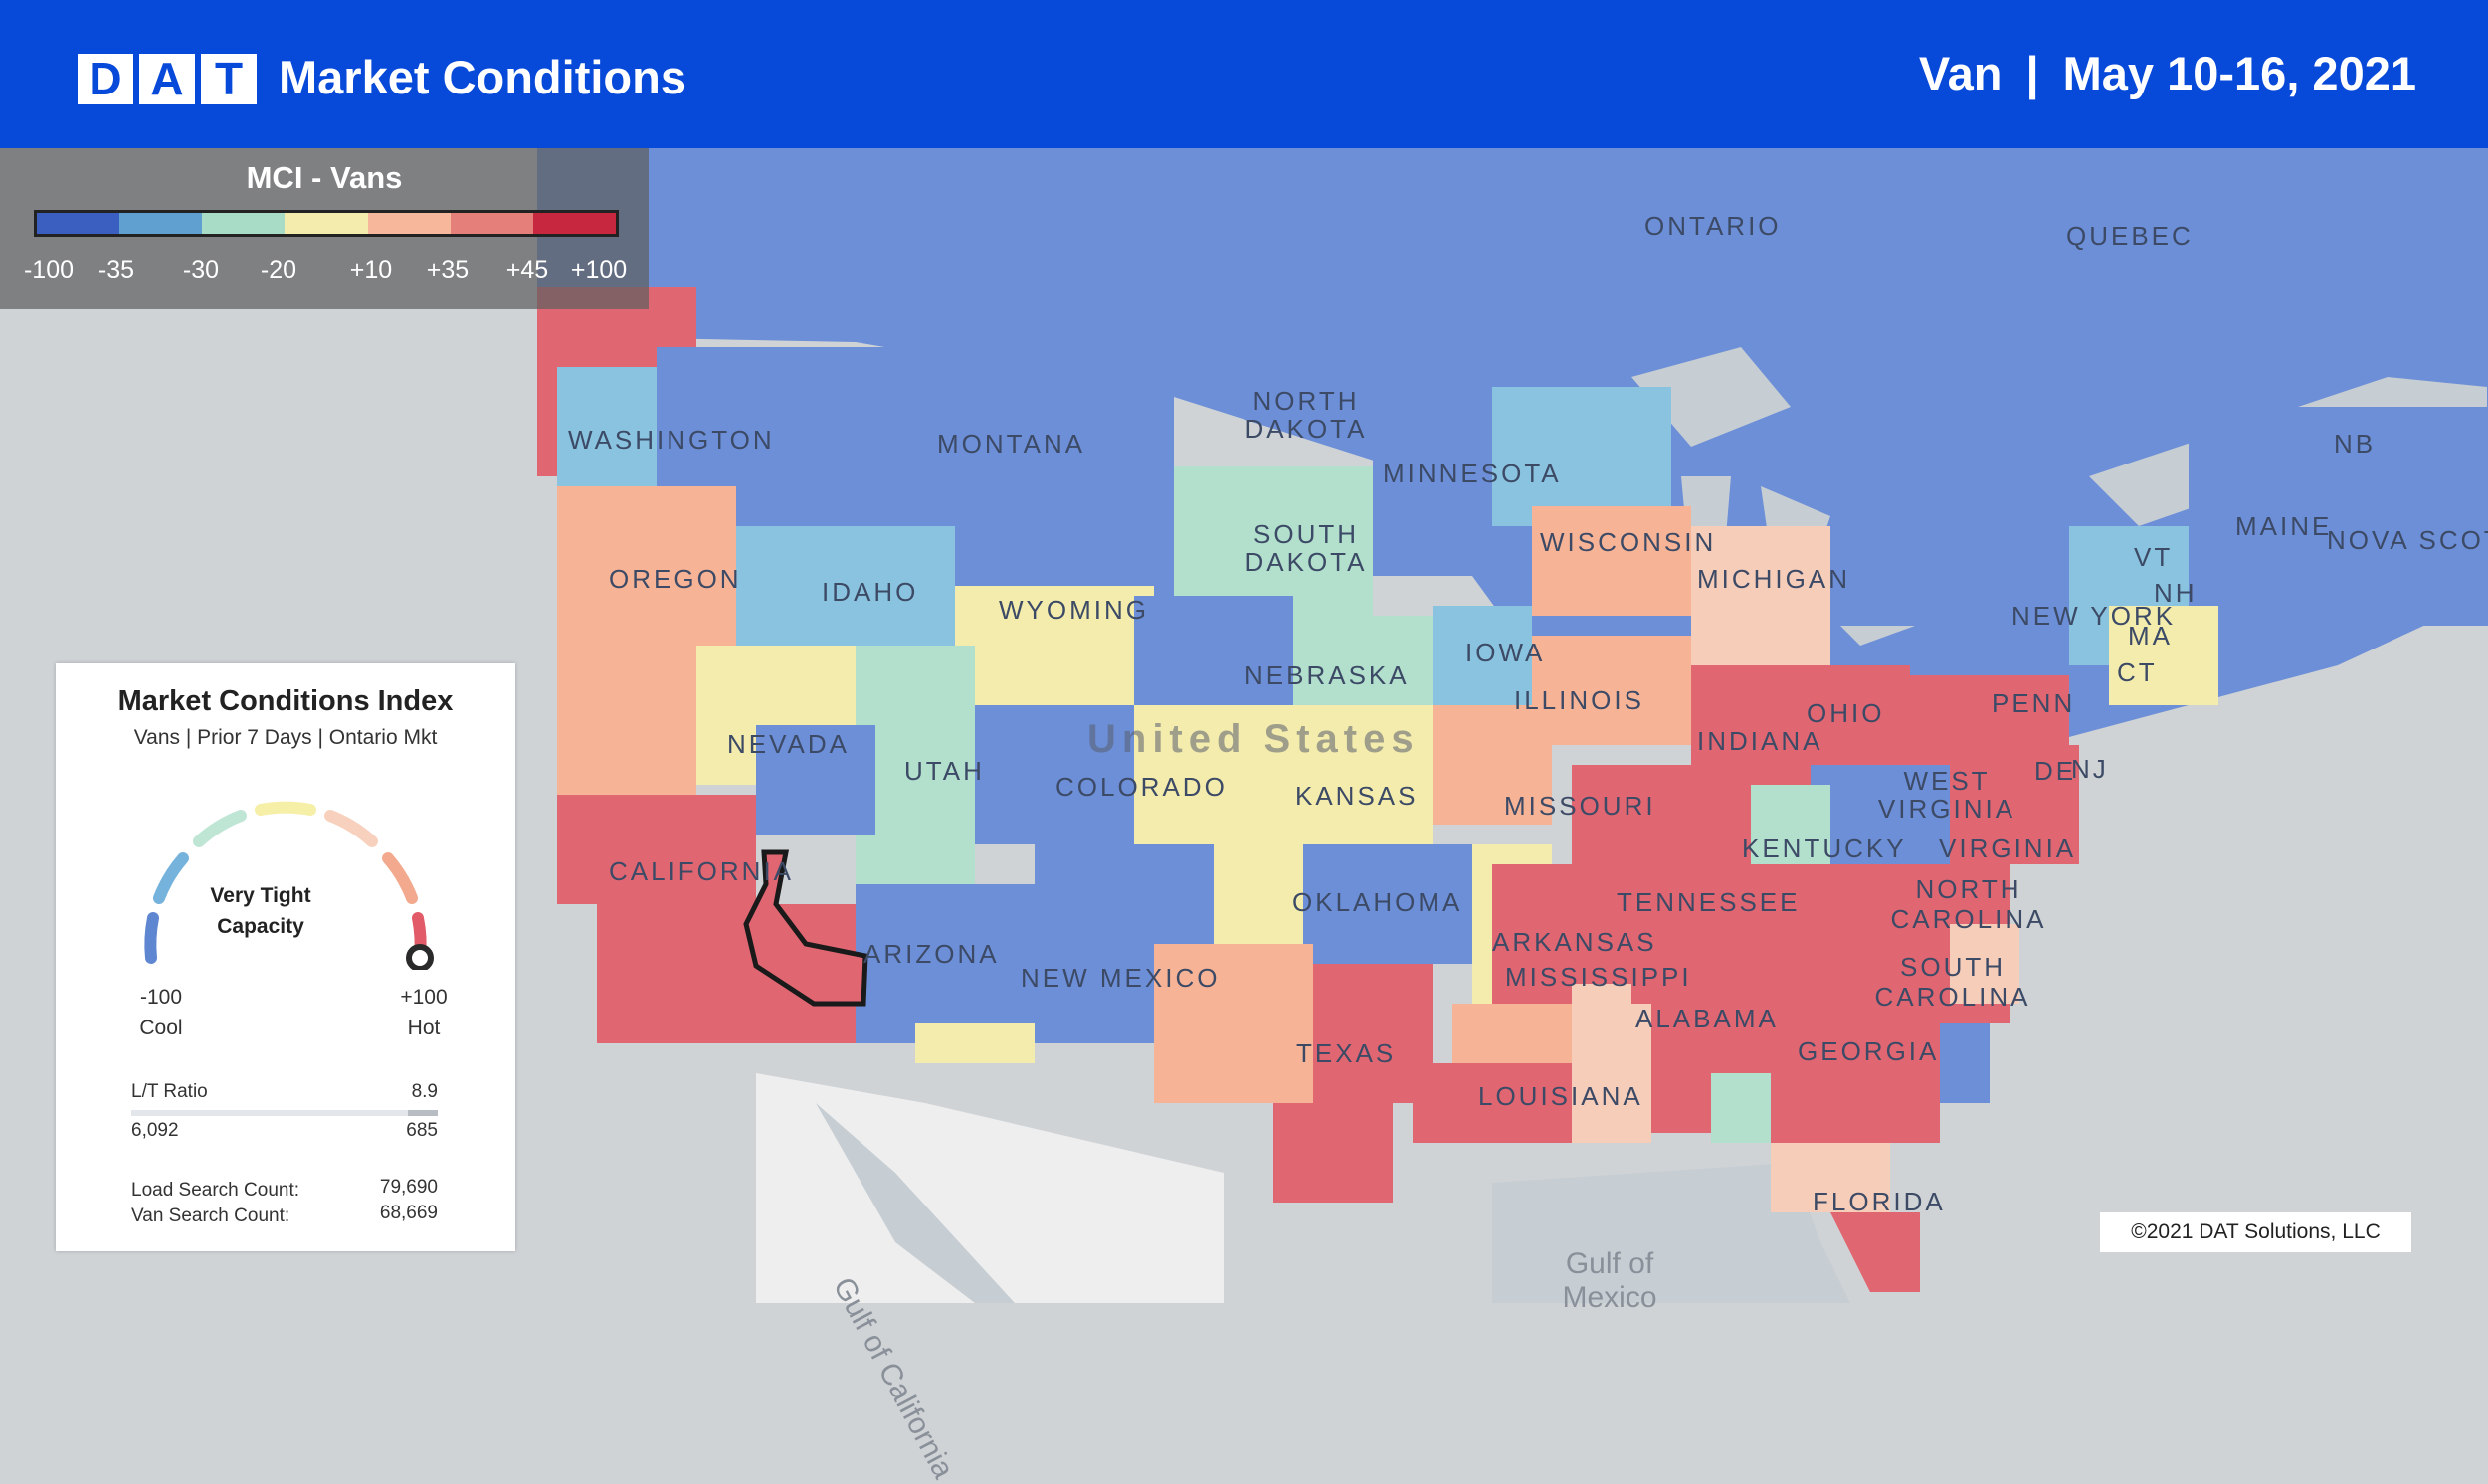 The image size is (2488, 1484). What do you see at coordinates (2239, 73) in the screenshot?
I see `date-range: May 10-16, 2021` at bounding box center [2239, 73].